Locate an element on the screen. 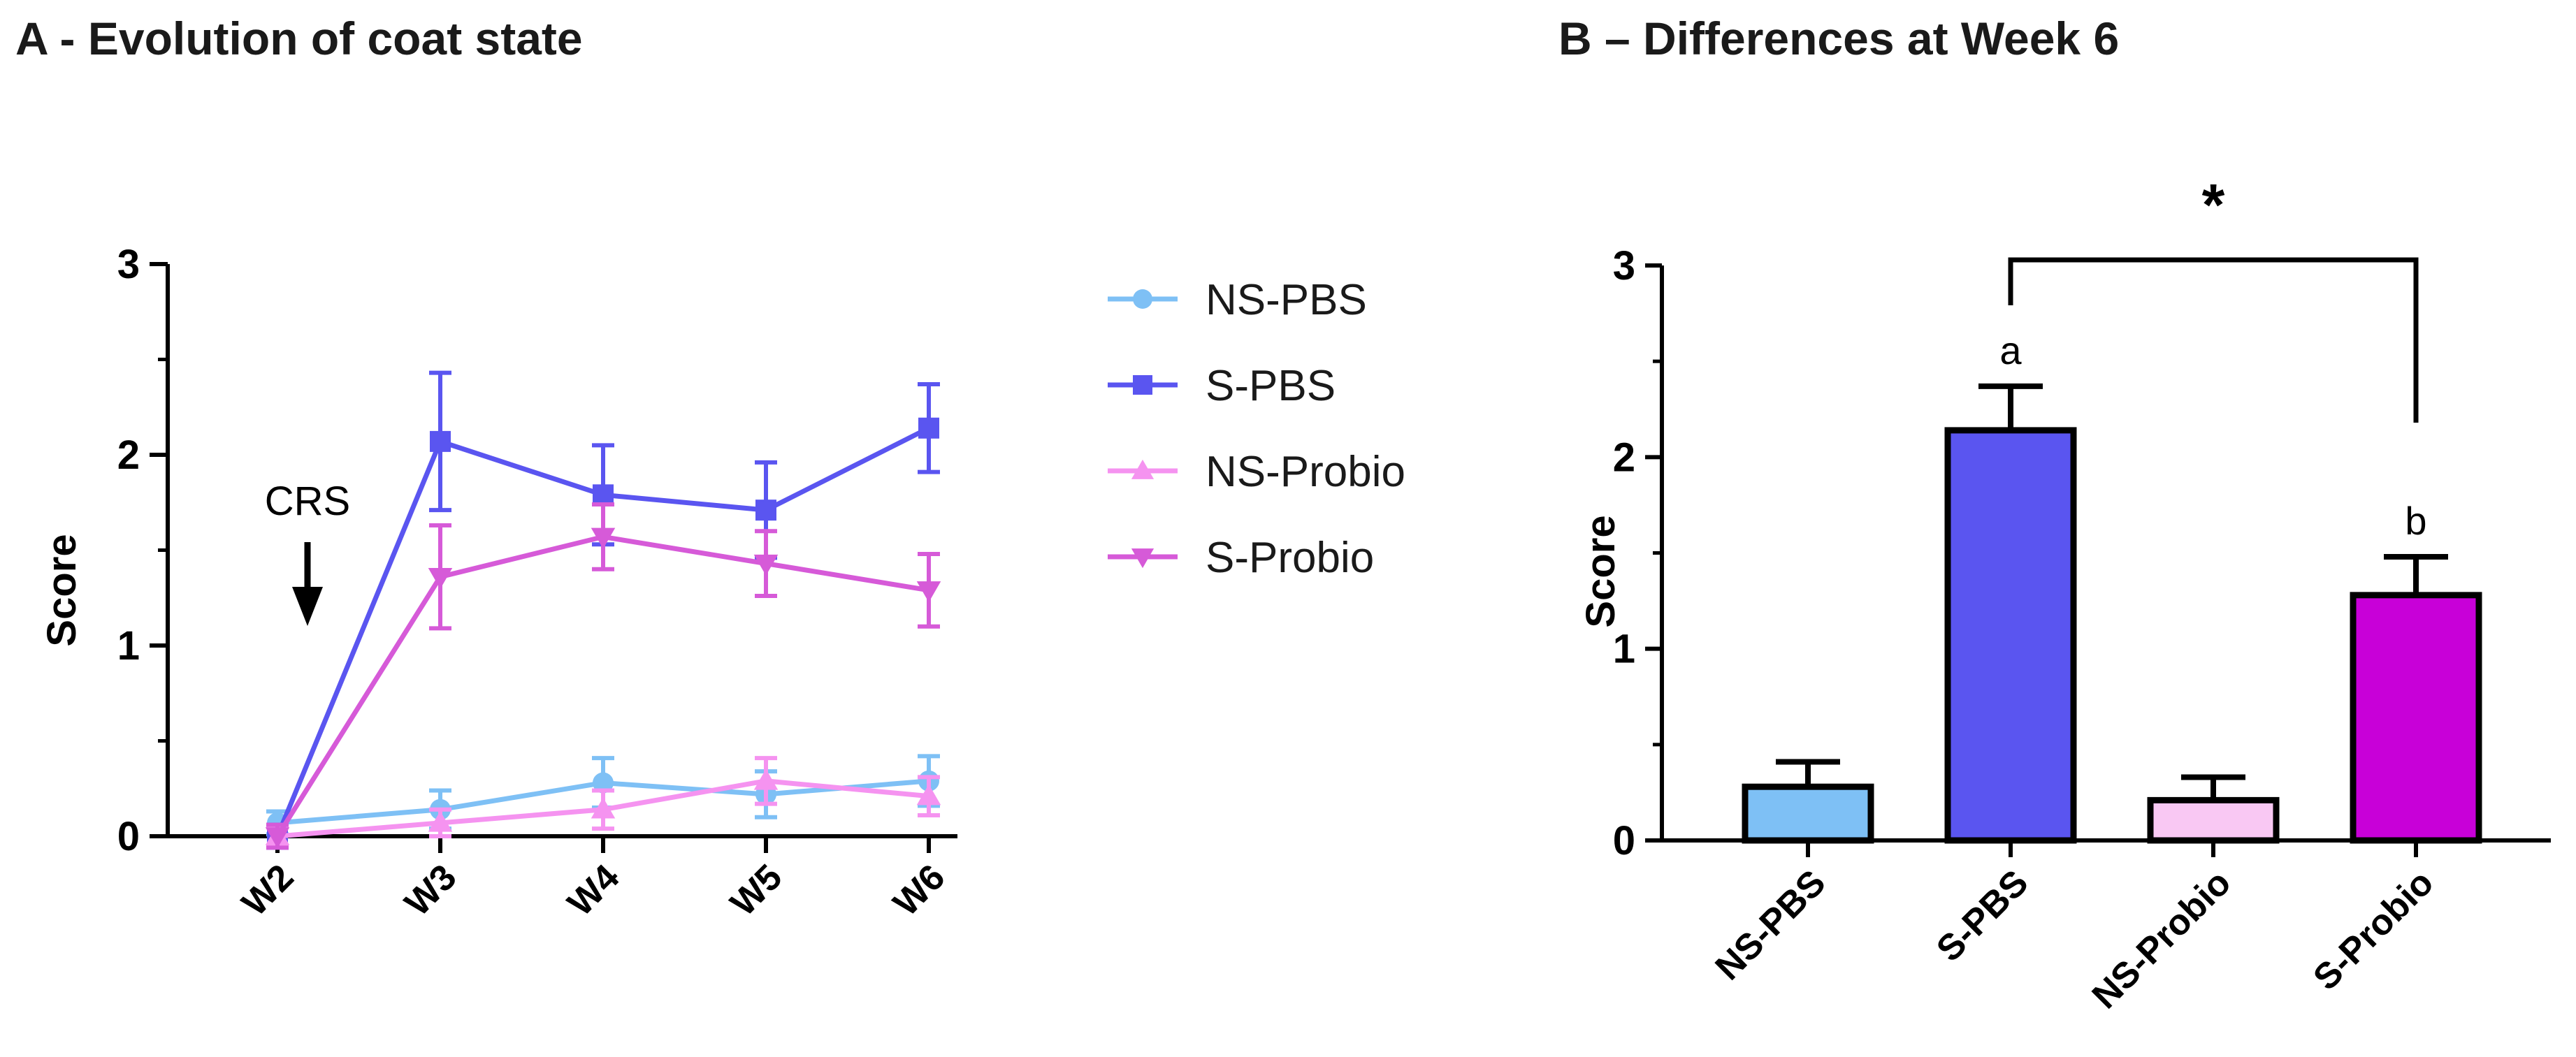  panel-a-y-axis-label: Score is located at coordinates (62, 590).